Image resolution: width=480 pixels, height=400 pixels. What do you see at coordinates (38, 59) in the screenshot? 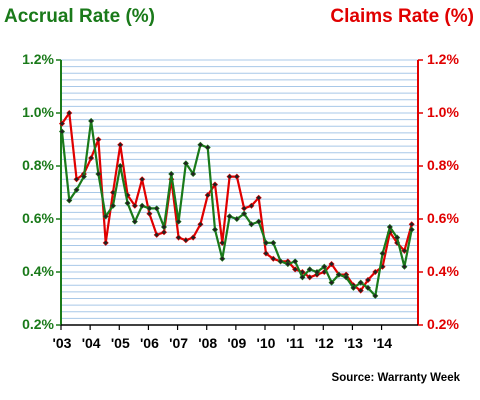
I see `left-y-tick-label: 1.2%` at bounding box center [38, 59].